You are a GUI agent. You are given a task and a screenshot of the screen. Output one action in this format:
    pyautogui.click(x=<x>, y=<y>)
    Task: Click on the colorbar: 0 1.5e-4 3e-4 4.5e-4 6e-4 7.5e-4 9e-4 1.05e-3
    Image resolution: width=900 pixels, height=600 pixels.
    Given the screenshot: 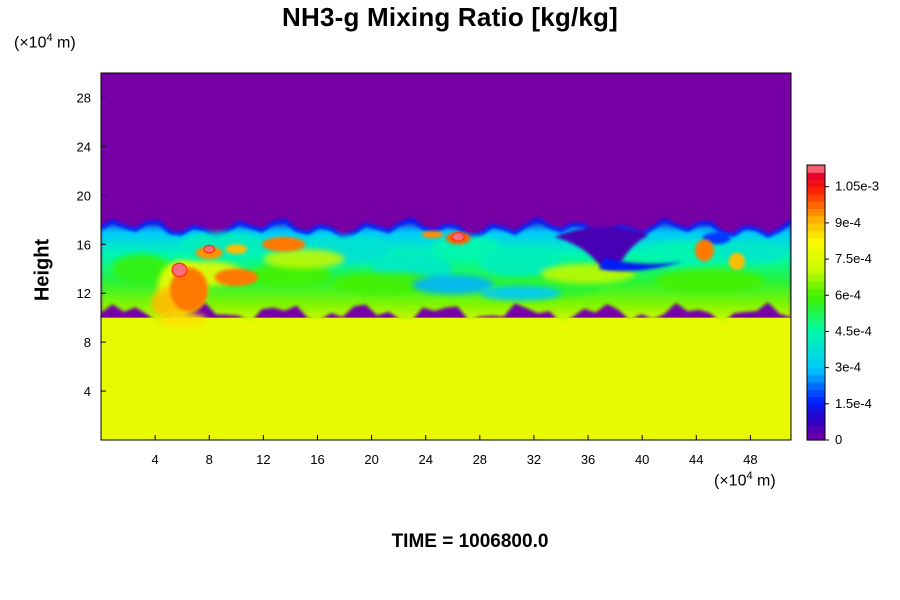 What is the action you would take?
    pyautogui.click(x=842, y=305)
    